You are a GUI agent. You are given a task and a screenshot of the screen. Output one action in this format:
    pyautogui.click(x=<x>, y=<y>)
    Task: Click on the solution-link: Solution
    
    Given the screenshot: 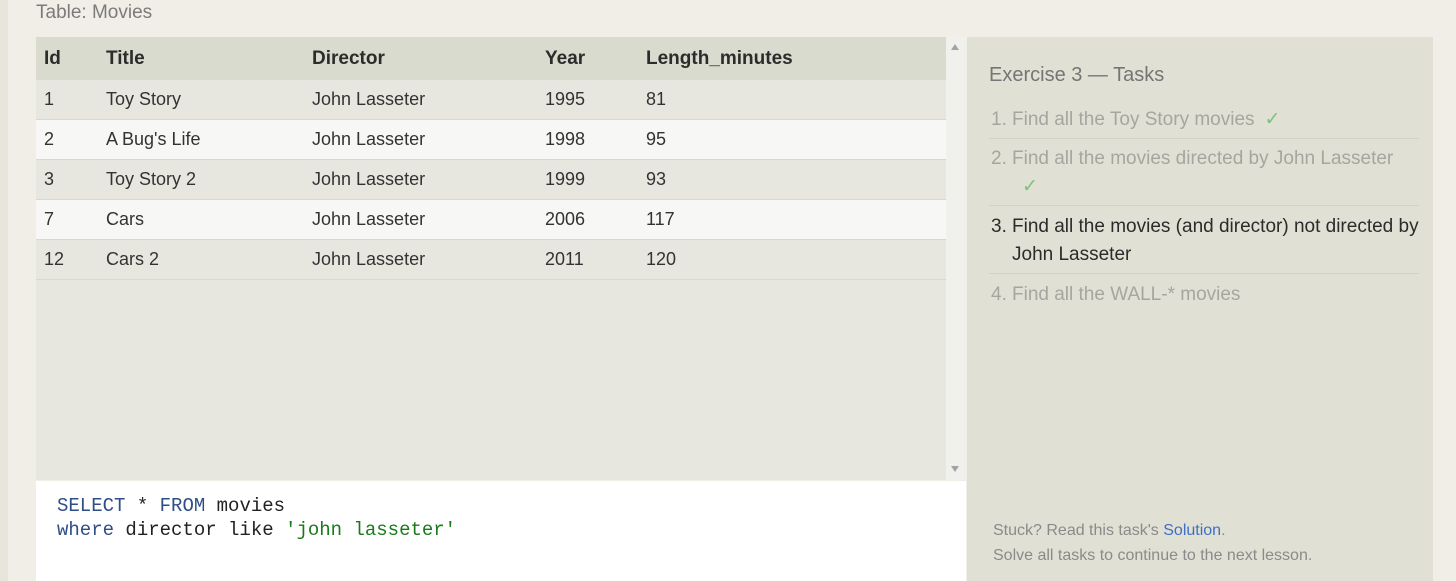 What is the action you would take?
    pyautogui.click(x=1192, y=530)
    